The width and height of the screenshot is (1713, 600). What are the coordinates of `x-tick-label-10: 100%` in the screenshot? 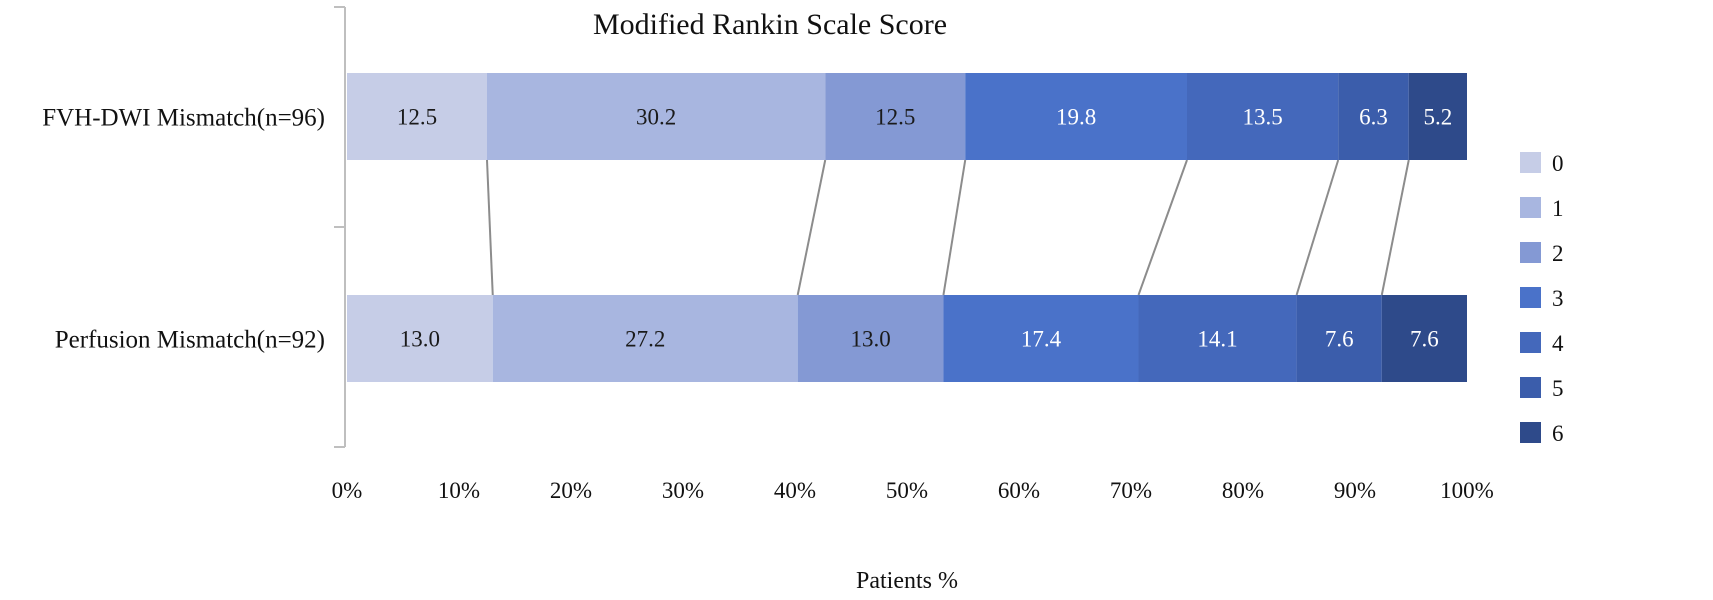 It's located at (1467, 490).